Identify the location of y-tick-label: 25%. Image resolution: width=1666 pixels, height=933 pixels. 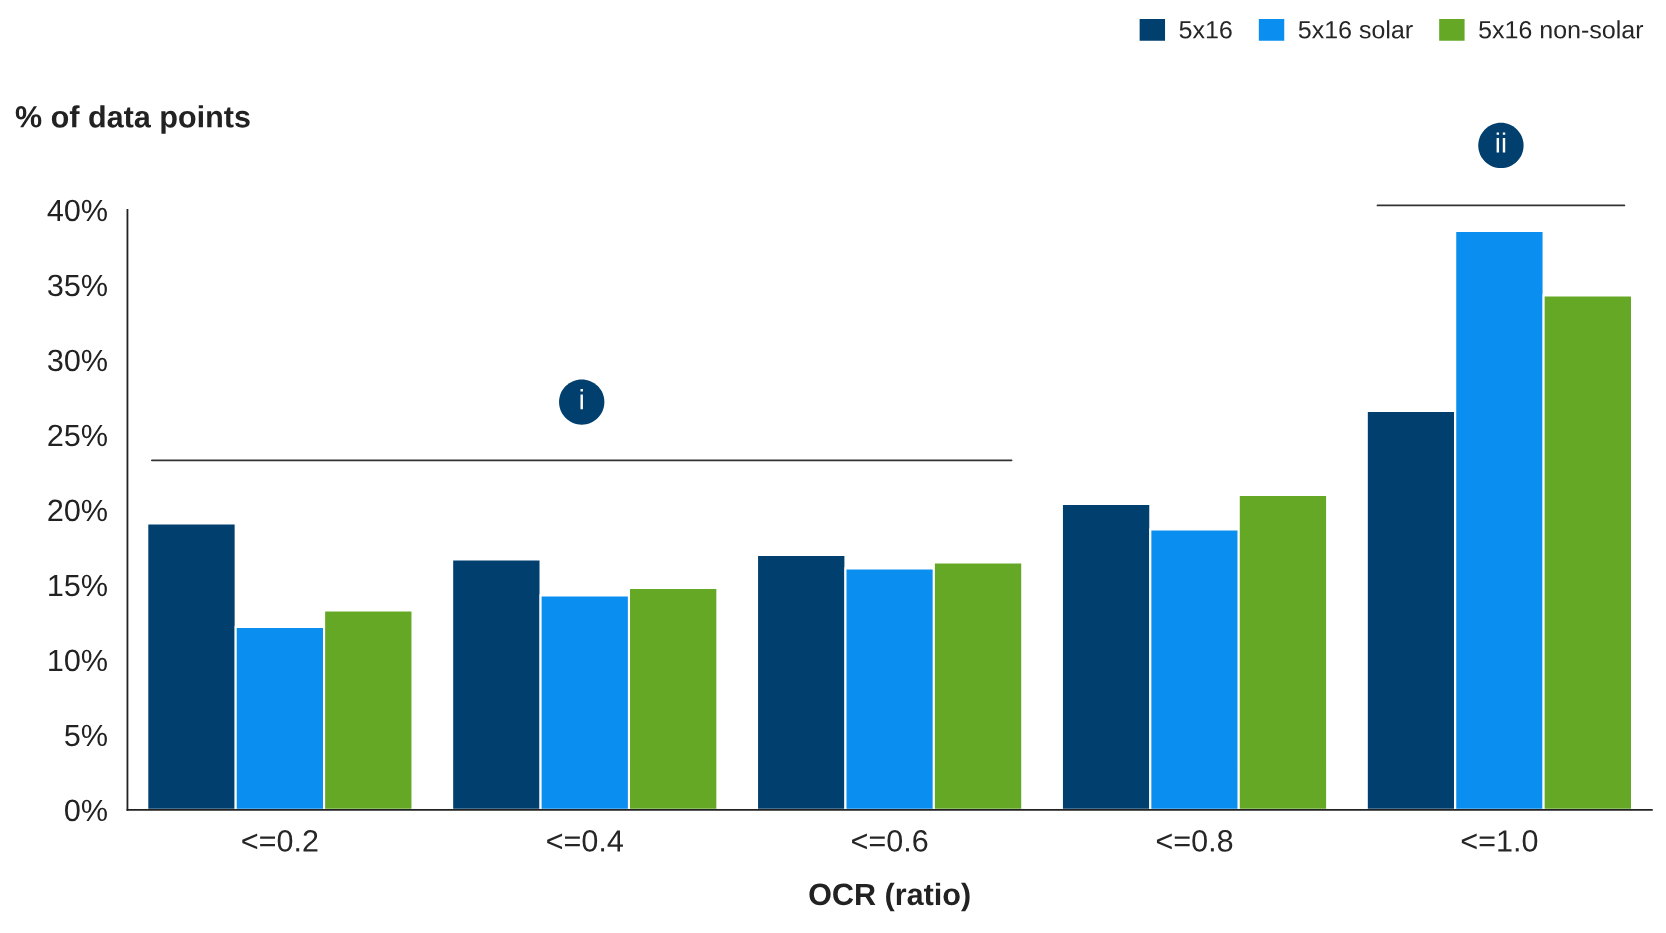
(77, 435).